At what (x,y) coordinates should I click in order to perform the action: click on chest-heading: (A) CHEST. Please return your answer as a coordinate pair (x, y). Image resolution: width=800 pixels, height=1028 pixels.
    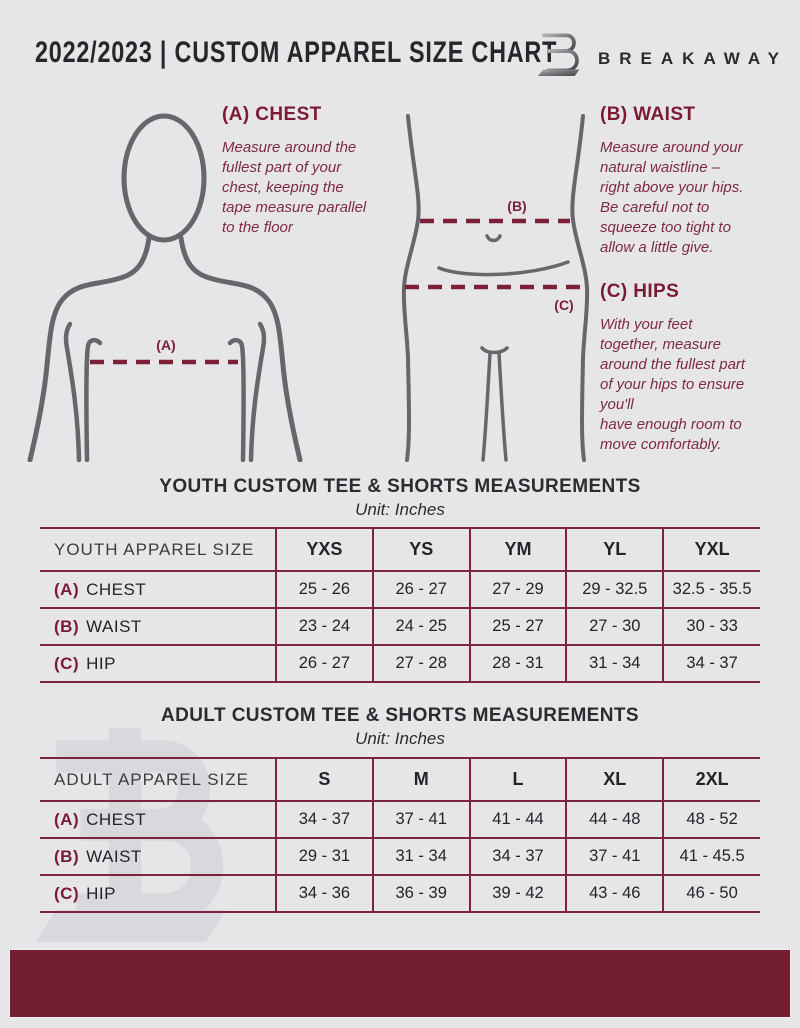
    Looking at the image, I should click on (272, 114).